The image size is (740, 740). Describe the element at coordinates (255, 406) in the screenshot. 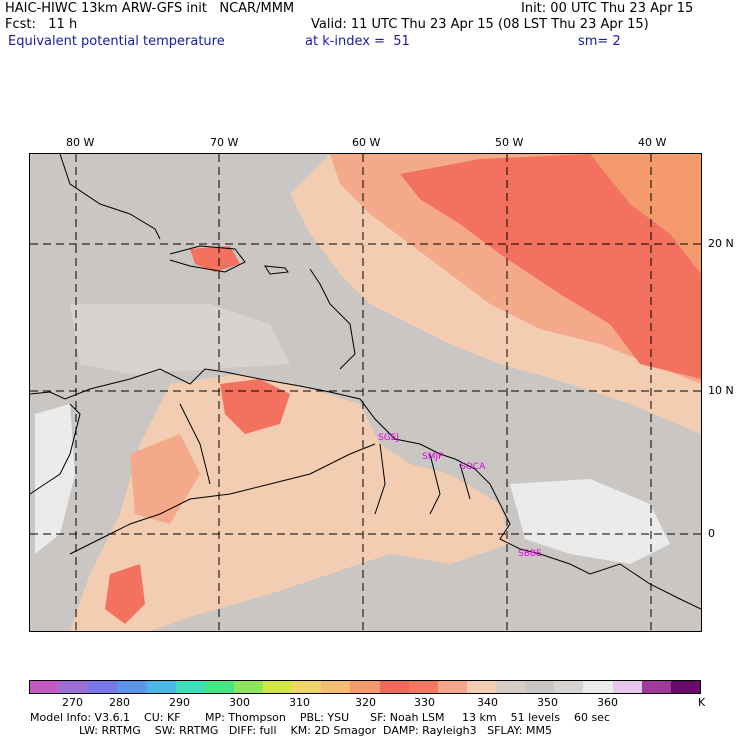

I see `red-patch-venezuela` at that location.